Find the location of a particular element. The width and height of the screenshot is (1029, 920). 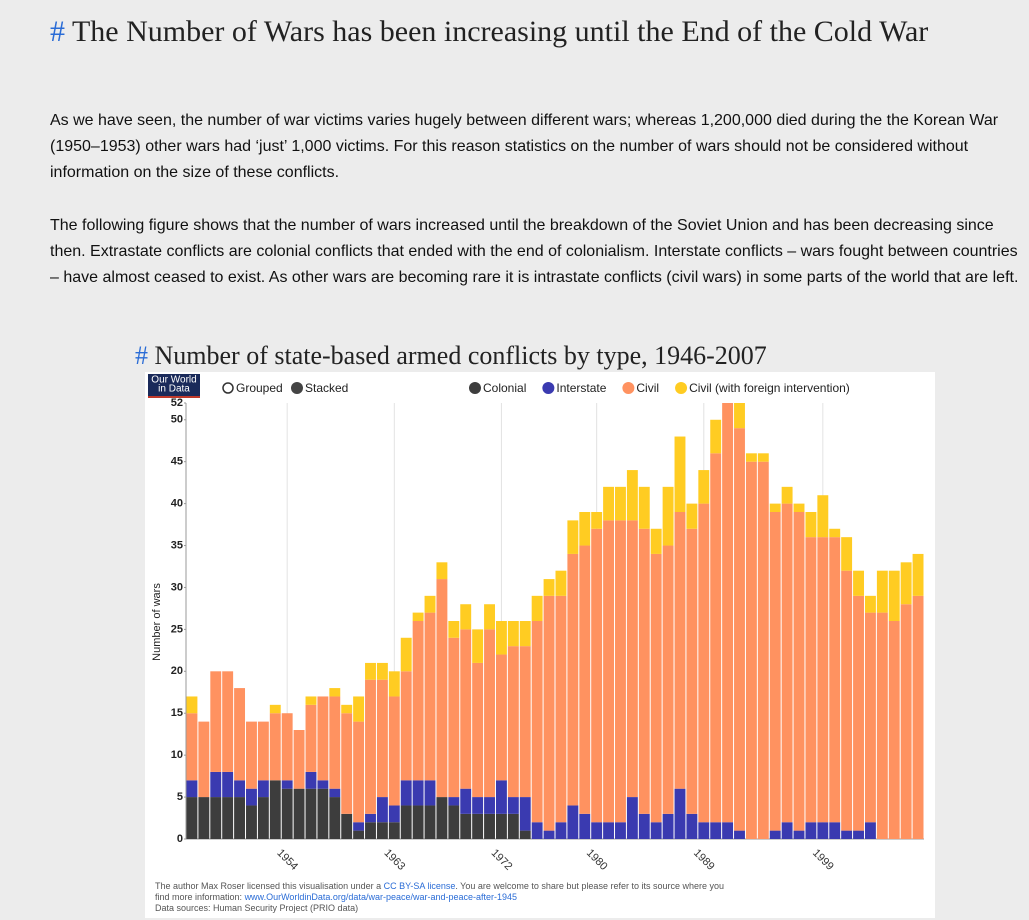

y-tick-label: 25 is located at coordinates (177, 629).